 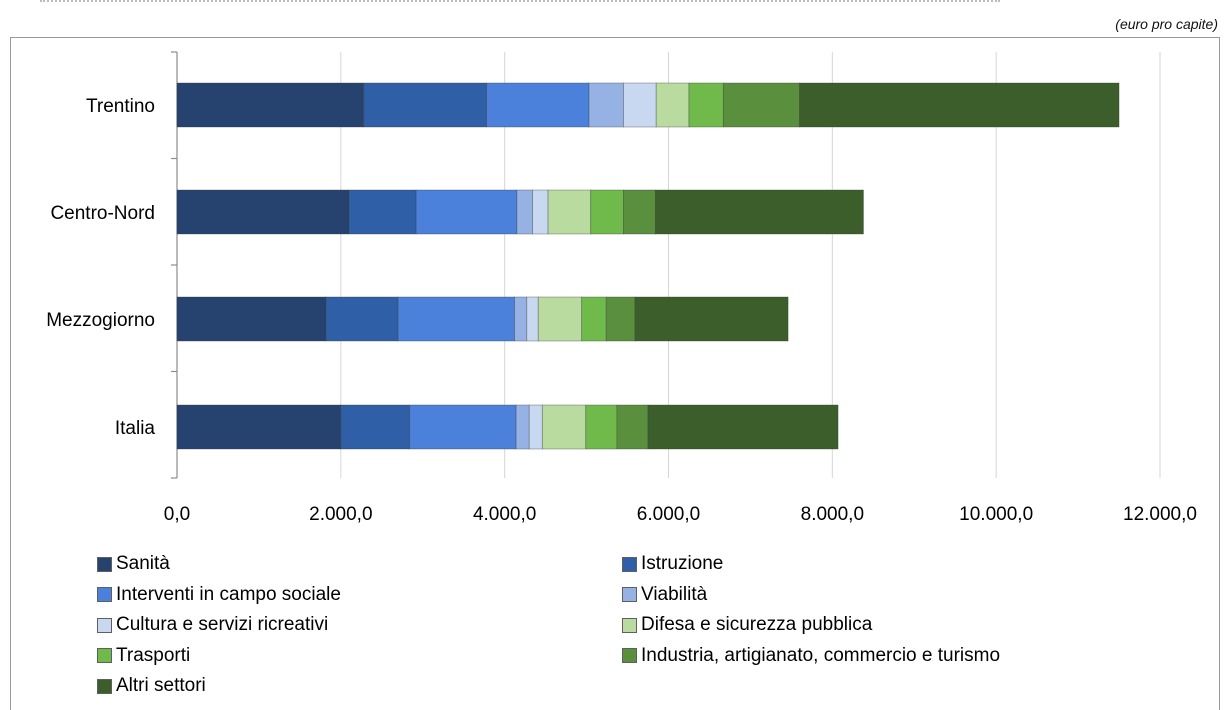 I want to click on legend-label: Istruzione, so click(x=682, y=564).